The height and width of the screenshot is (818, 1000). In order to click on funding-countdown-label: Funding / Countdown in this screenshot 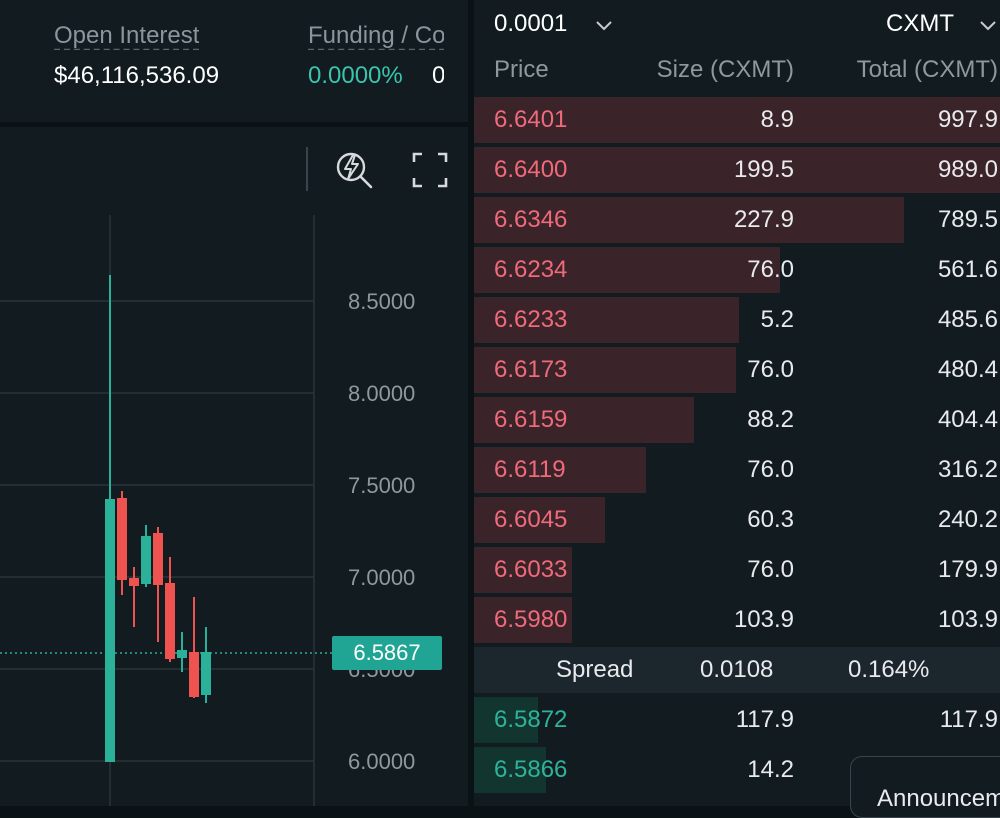, I will do `click(376, 35)`.